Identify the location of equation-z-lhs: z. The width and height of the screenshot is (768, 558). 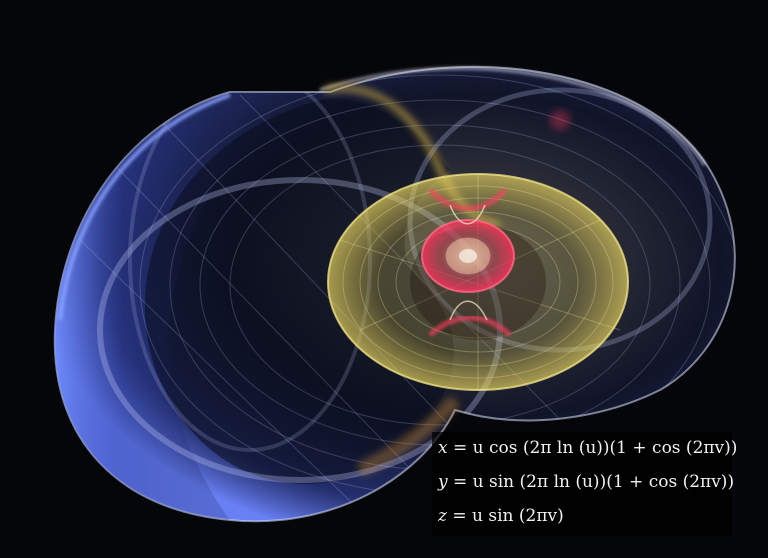
(442, 516).